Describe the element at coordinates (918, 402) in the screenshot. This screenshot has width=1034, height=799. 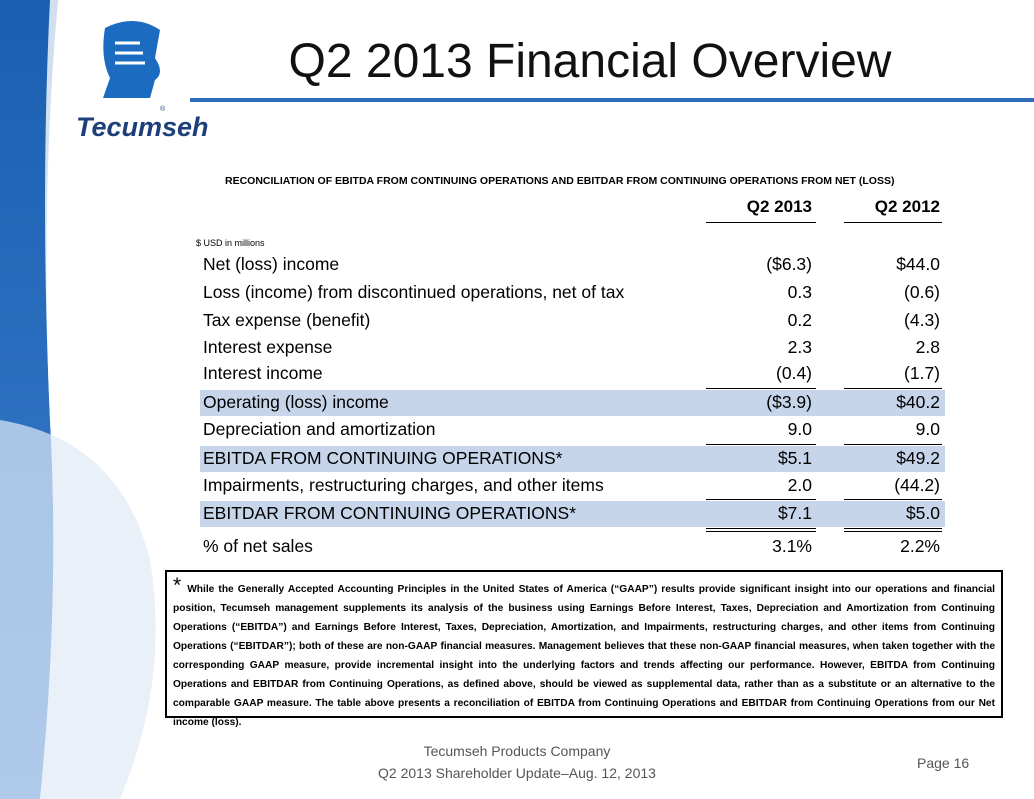
I see `cell: $40.2` at that location.